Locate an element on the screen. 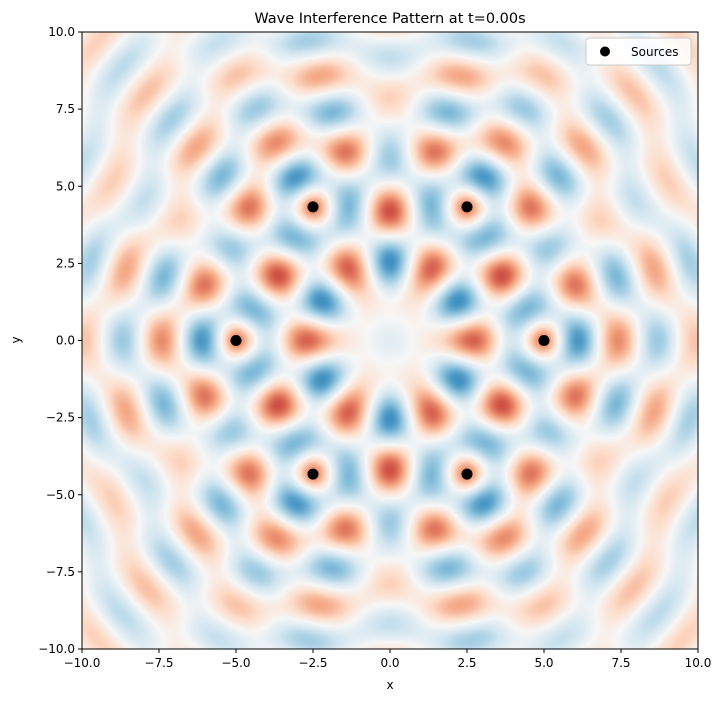 This screenshot has width=723, height=701. y-tick-label: −2.5 is located at coordinates (60, 418).